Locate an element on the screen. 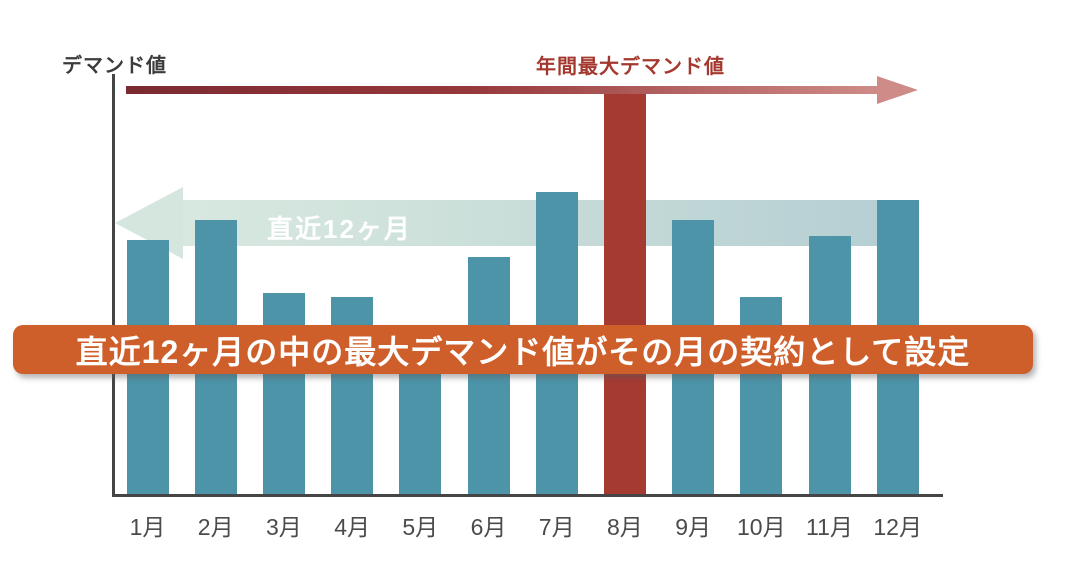 The width and height of the screenshot is (1080, 570). x-tick-label-4月: 4月 is located at coordinates (352, 527).